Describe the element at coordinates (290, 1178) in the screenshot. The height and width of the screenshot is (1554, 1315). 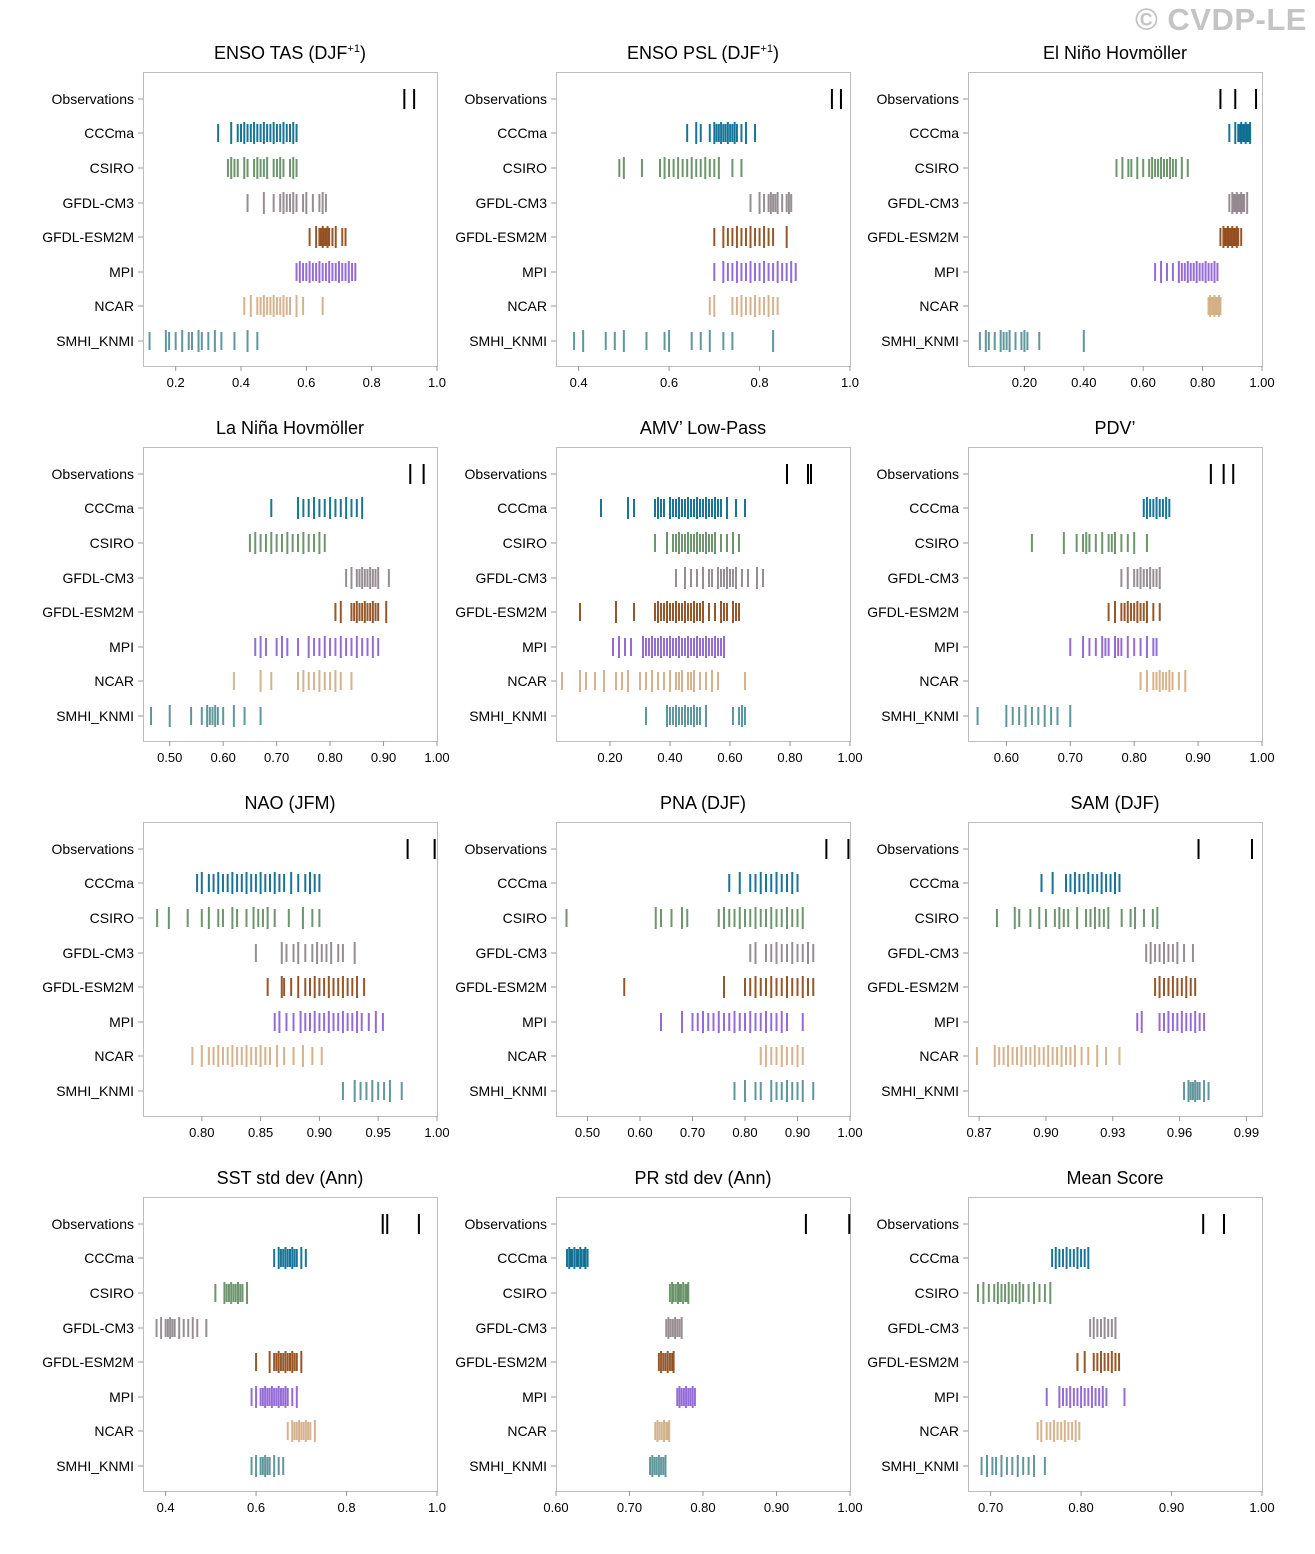
I see `panel-title-main: SST std dev (Ann)` at that location.